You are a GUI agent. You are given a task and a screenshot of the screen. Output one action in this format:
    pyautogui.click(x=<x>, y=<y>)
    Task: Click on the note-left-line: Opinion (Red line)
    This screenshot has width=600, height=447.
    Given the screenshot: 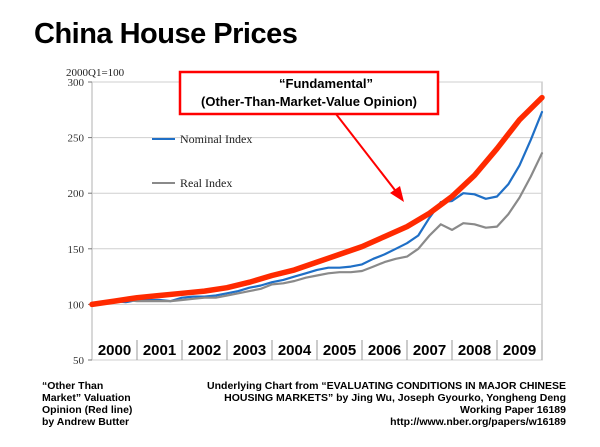 What is the action you would take?
    pyautogui.click(x=87, y=410)
    